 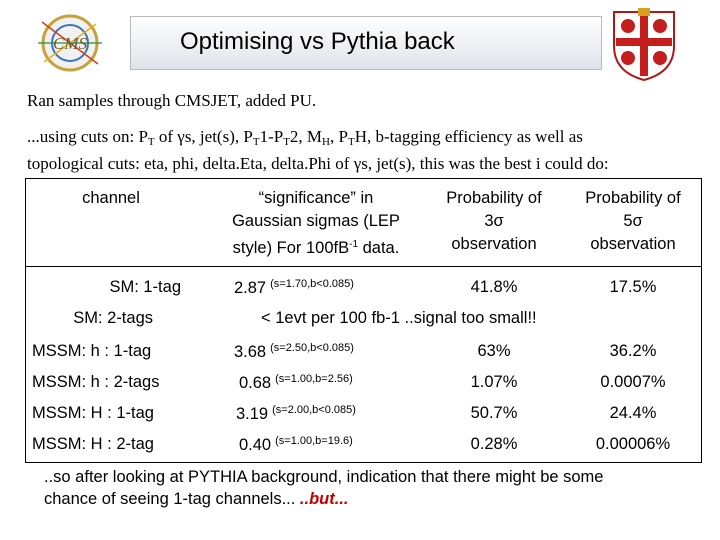 What do you see at coordinates (633, 444) in the screenshot?
I see `row-prob-5sigma: 0.00006%` at bounding box center [633, 444].